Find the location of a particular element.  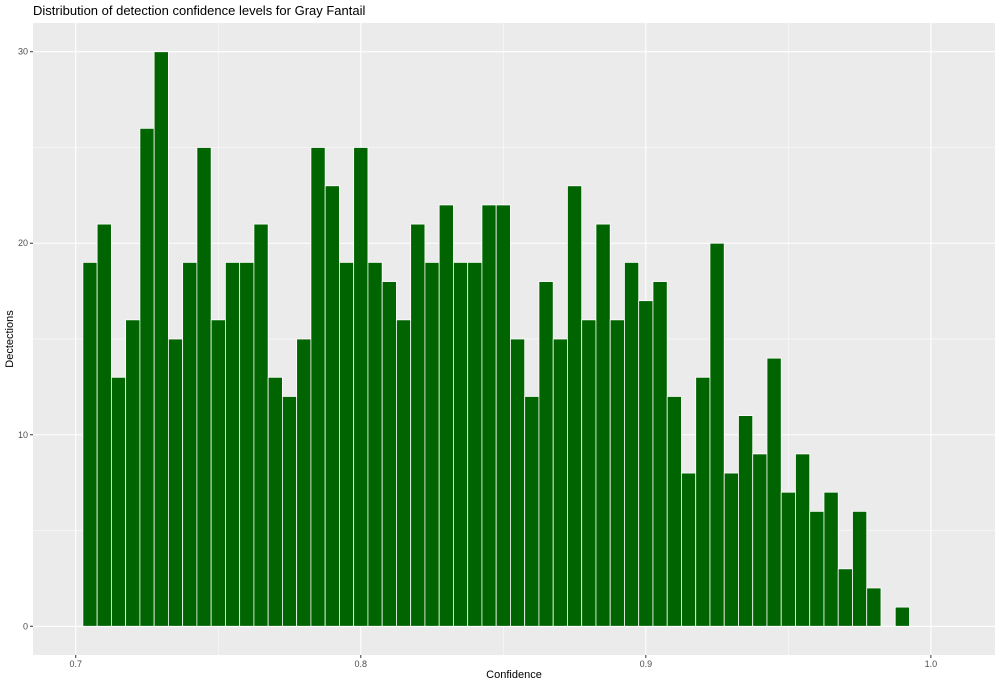

y-tick-label: 0 is located at coordinates (25, 626).